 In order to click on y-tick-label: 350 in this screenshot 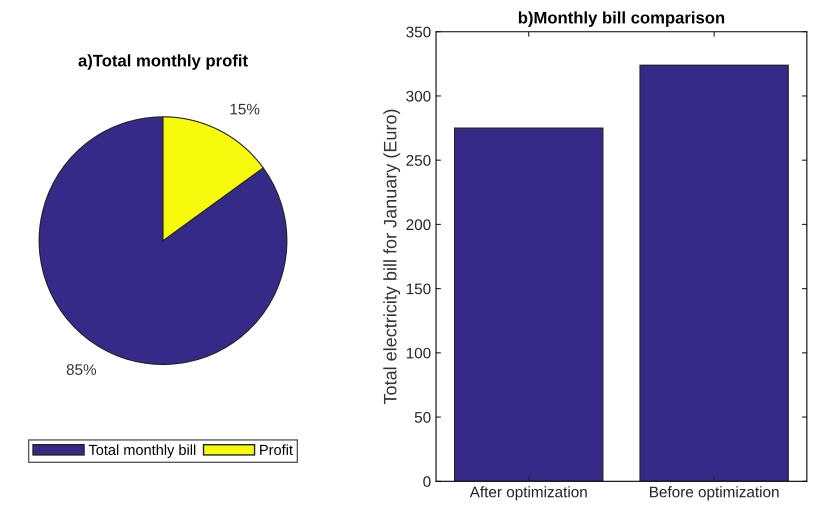, I will do `click(418, 32)`.